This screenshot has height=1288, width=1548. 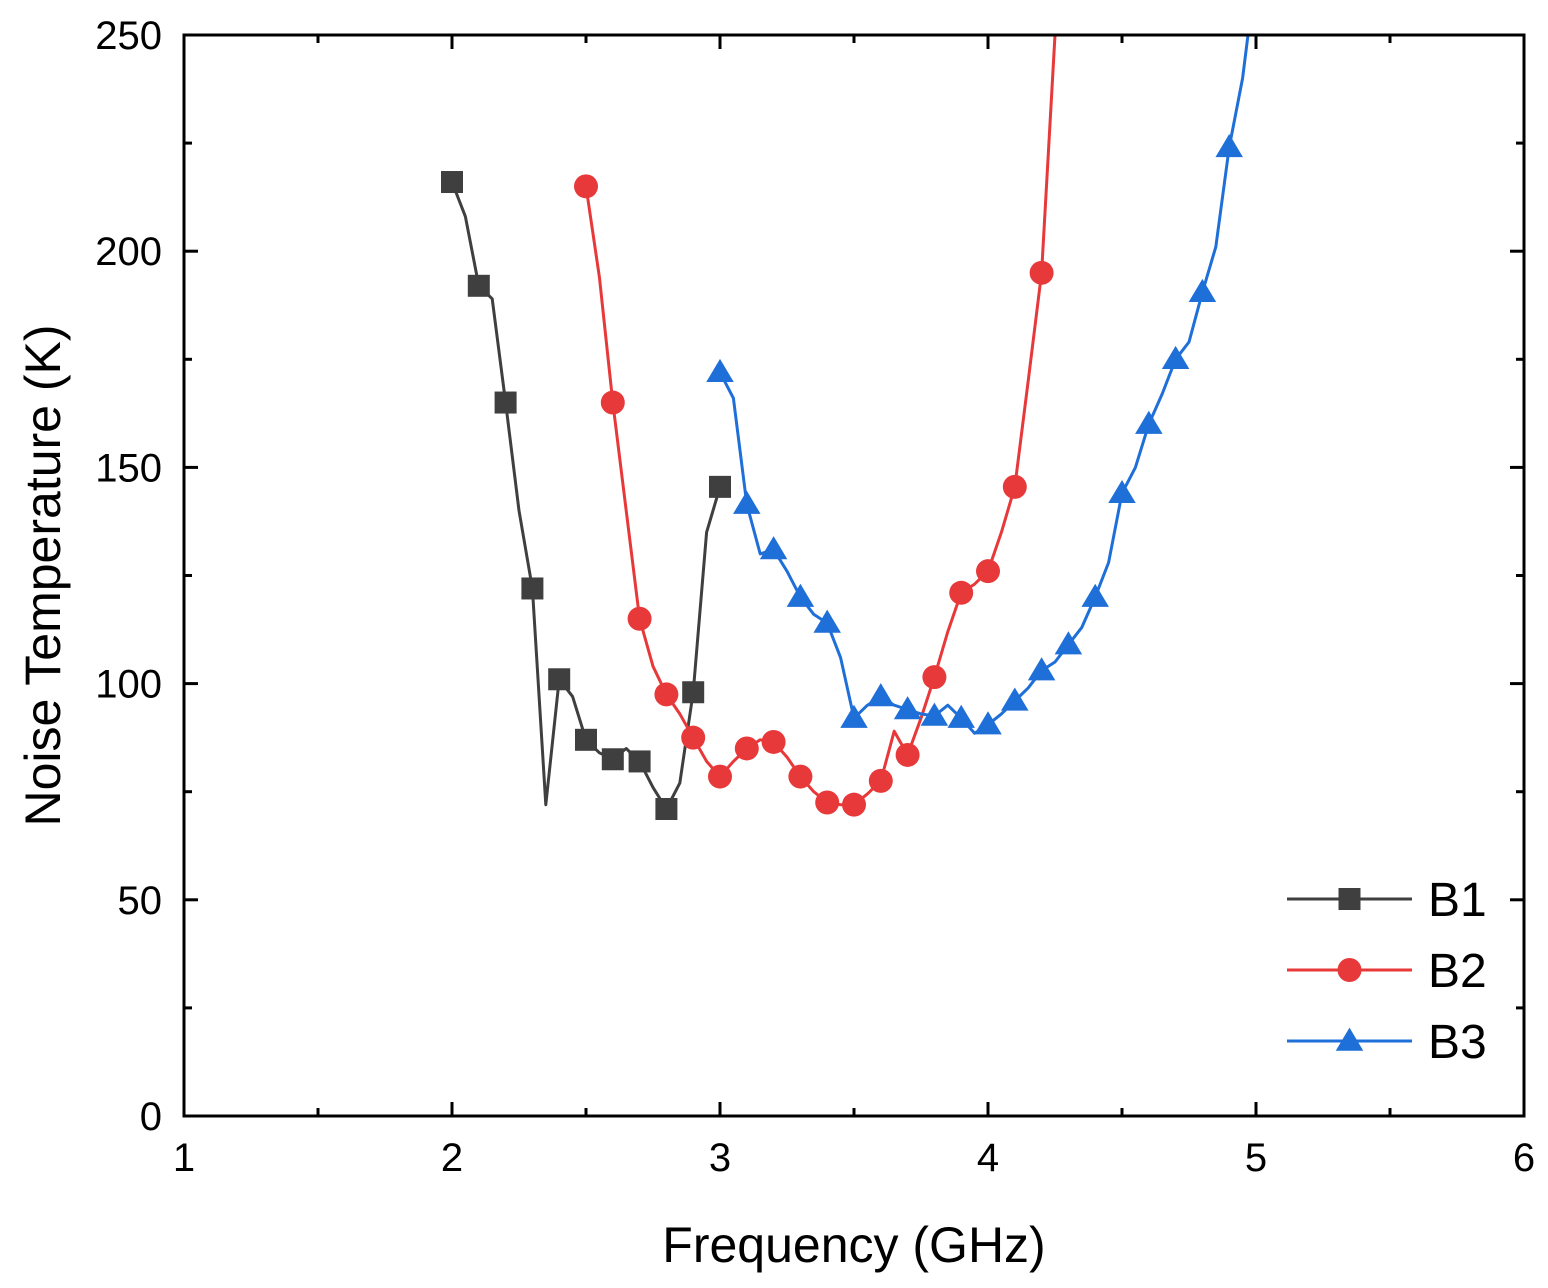 I want to click on legend-item-b1: B1, so click(x=1387, y=900).